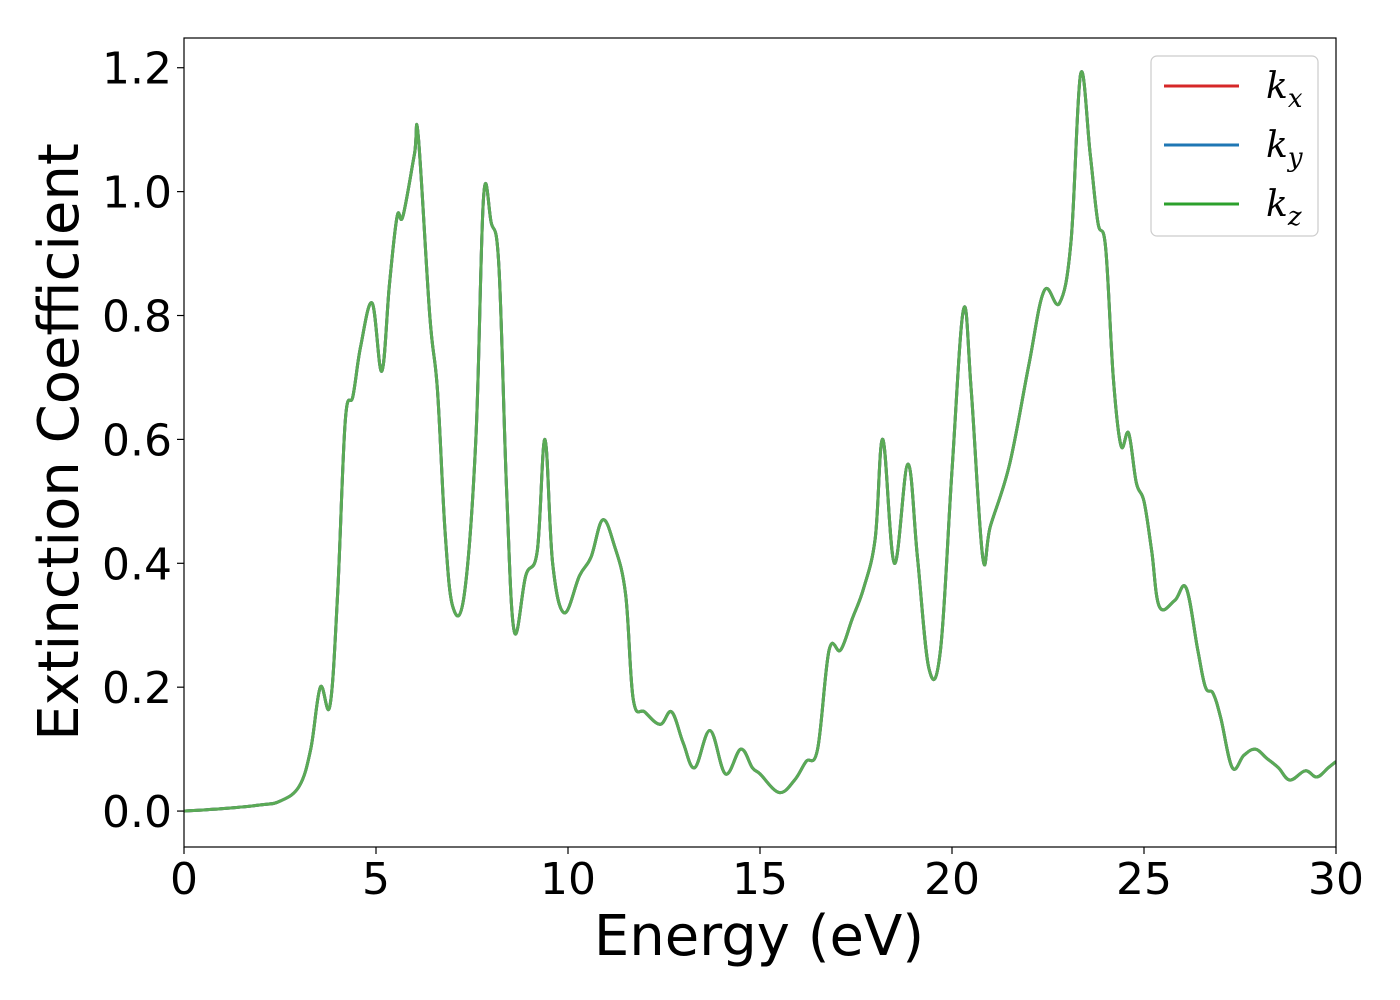  Describe the element at coordinates (759, 936) in the screenshot. I see `x-axis-title: Energy (eV)` at that location.